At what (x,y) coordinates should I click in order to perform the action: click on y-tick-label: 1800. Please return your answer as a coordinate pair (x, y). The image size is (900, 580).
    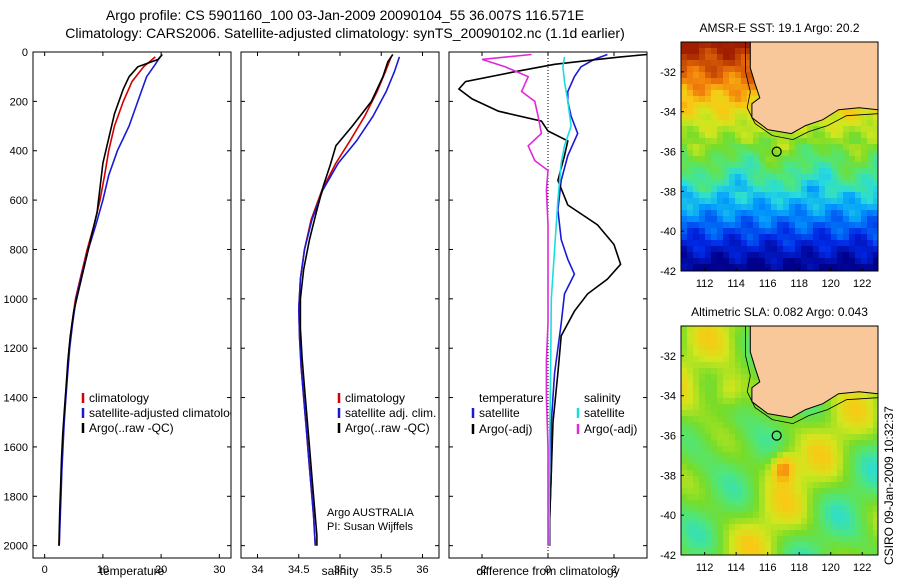
    Looking at the image, I should click on (16, 497).